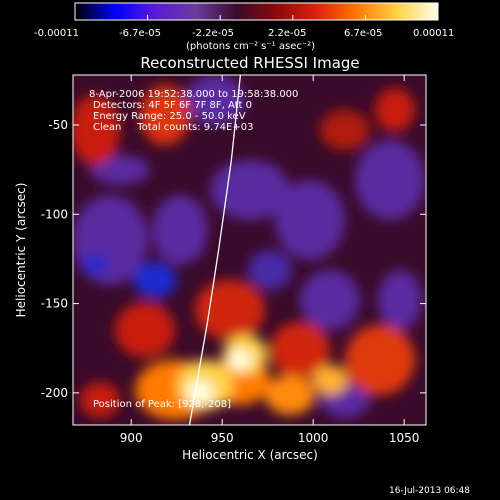 This screenshot has width=500, height=500. What do you see at coordinates (131, 438) in the screenshot?
I see `x-tick-label: 900` at bounding box center [131, 438].